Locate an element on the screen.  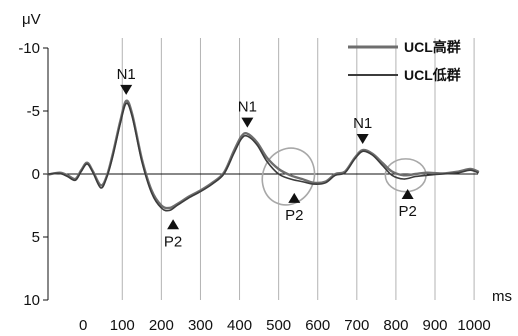
y-tick-label: 5 is located at coordinates (36, 237).